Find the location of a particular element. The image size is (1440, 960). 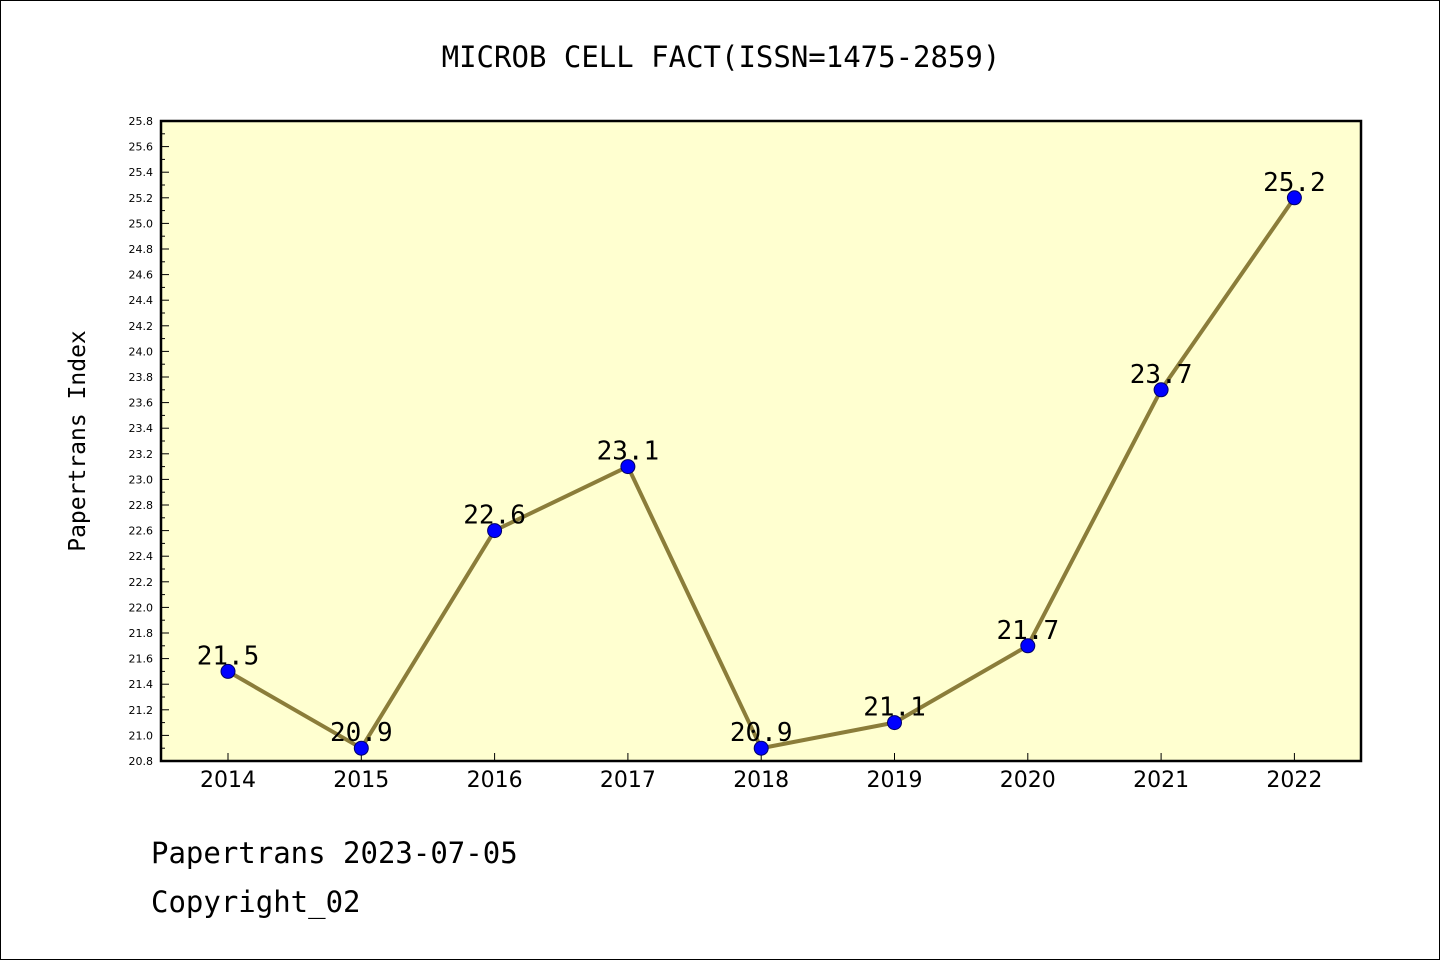

x-tick-label: 2017 is located at coordinates (628, 780).